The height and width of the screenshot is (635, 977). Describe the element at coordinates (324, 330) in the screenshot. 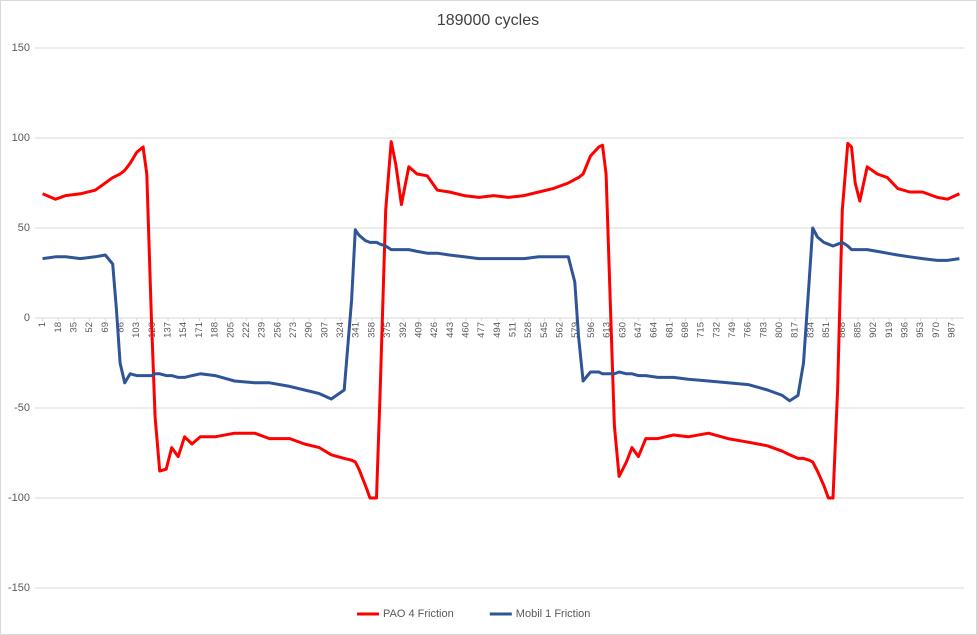

I see `x-tick-label: 307` at that location.